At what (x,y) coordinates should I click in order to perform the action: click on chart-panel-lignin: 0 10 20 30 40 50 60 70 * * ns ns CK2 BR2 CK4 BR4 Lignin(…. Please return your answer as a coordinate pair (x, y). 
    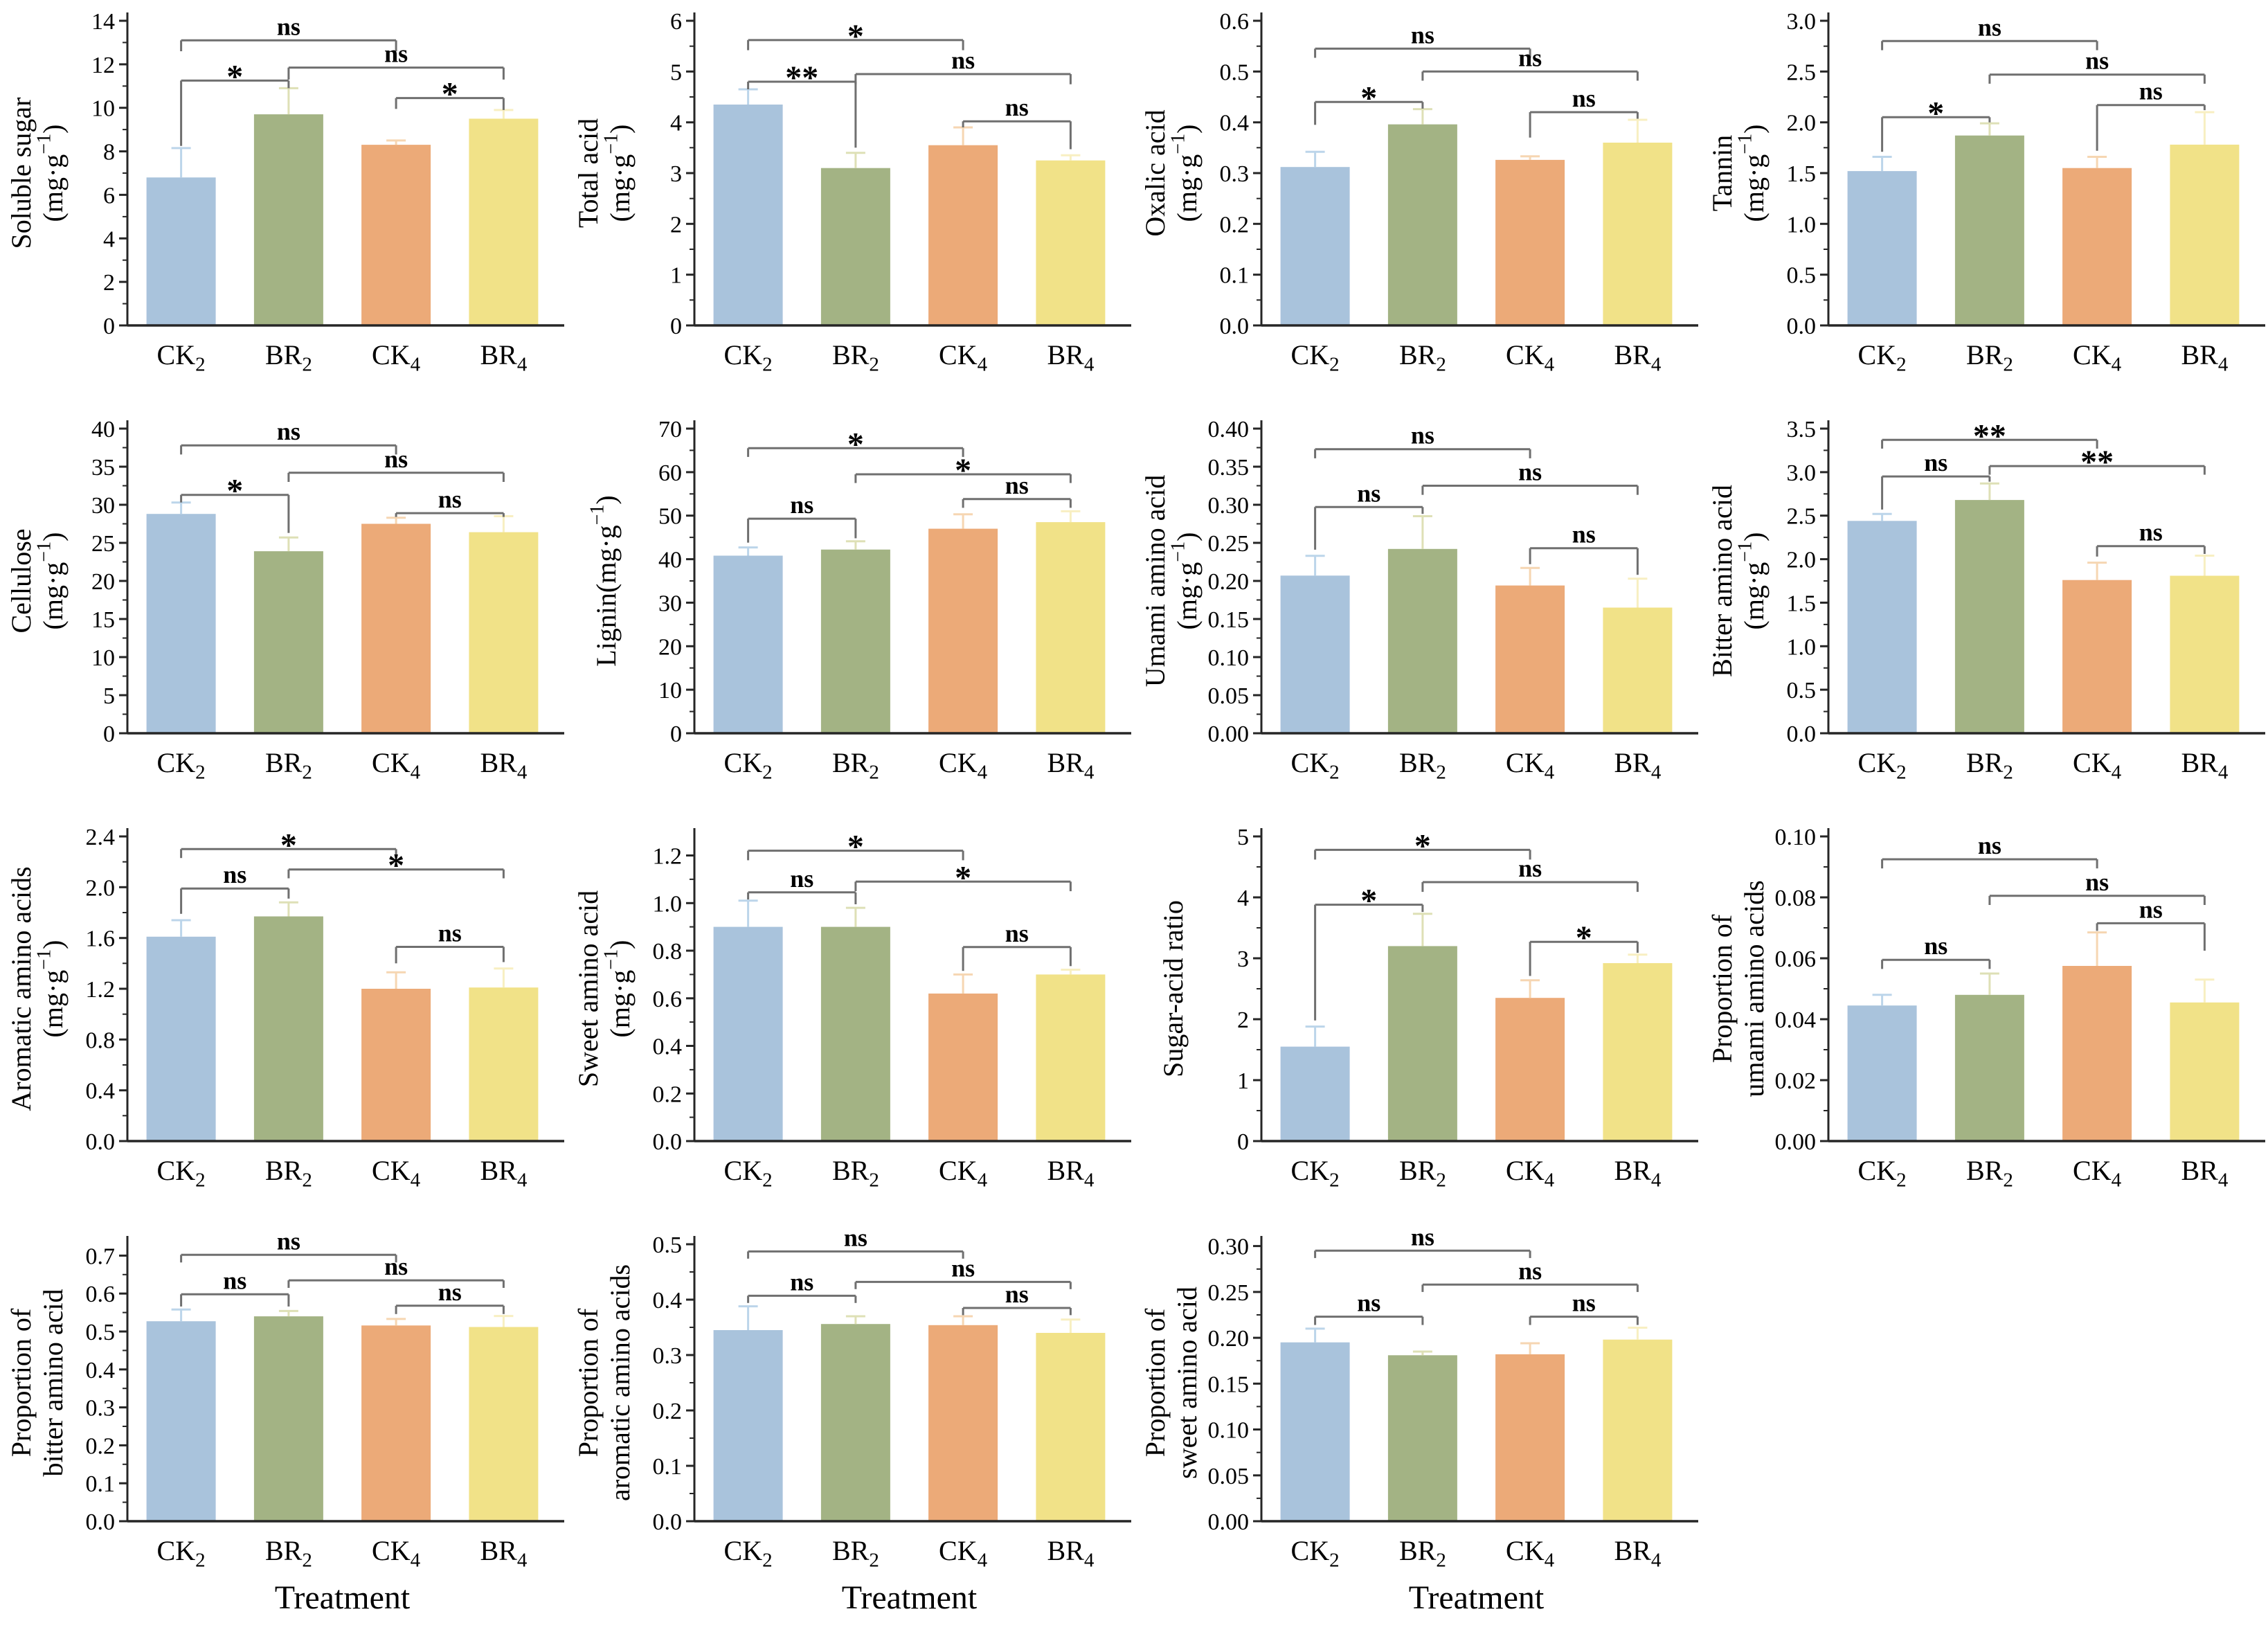
    Looking at the image, I should click on (850, 612).